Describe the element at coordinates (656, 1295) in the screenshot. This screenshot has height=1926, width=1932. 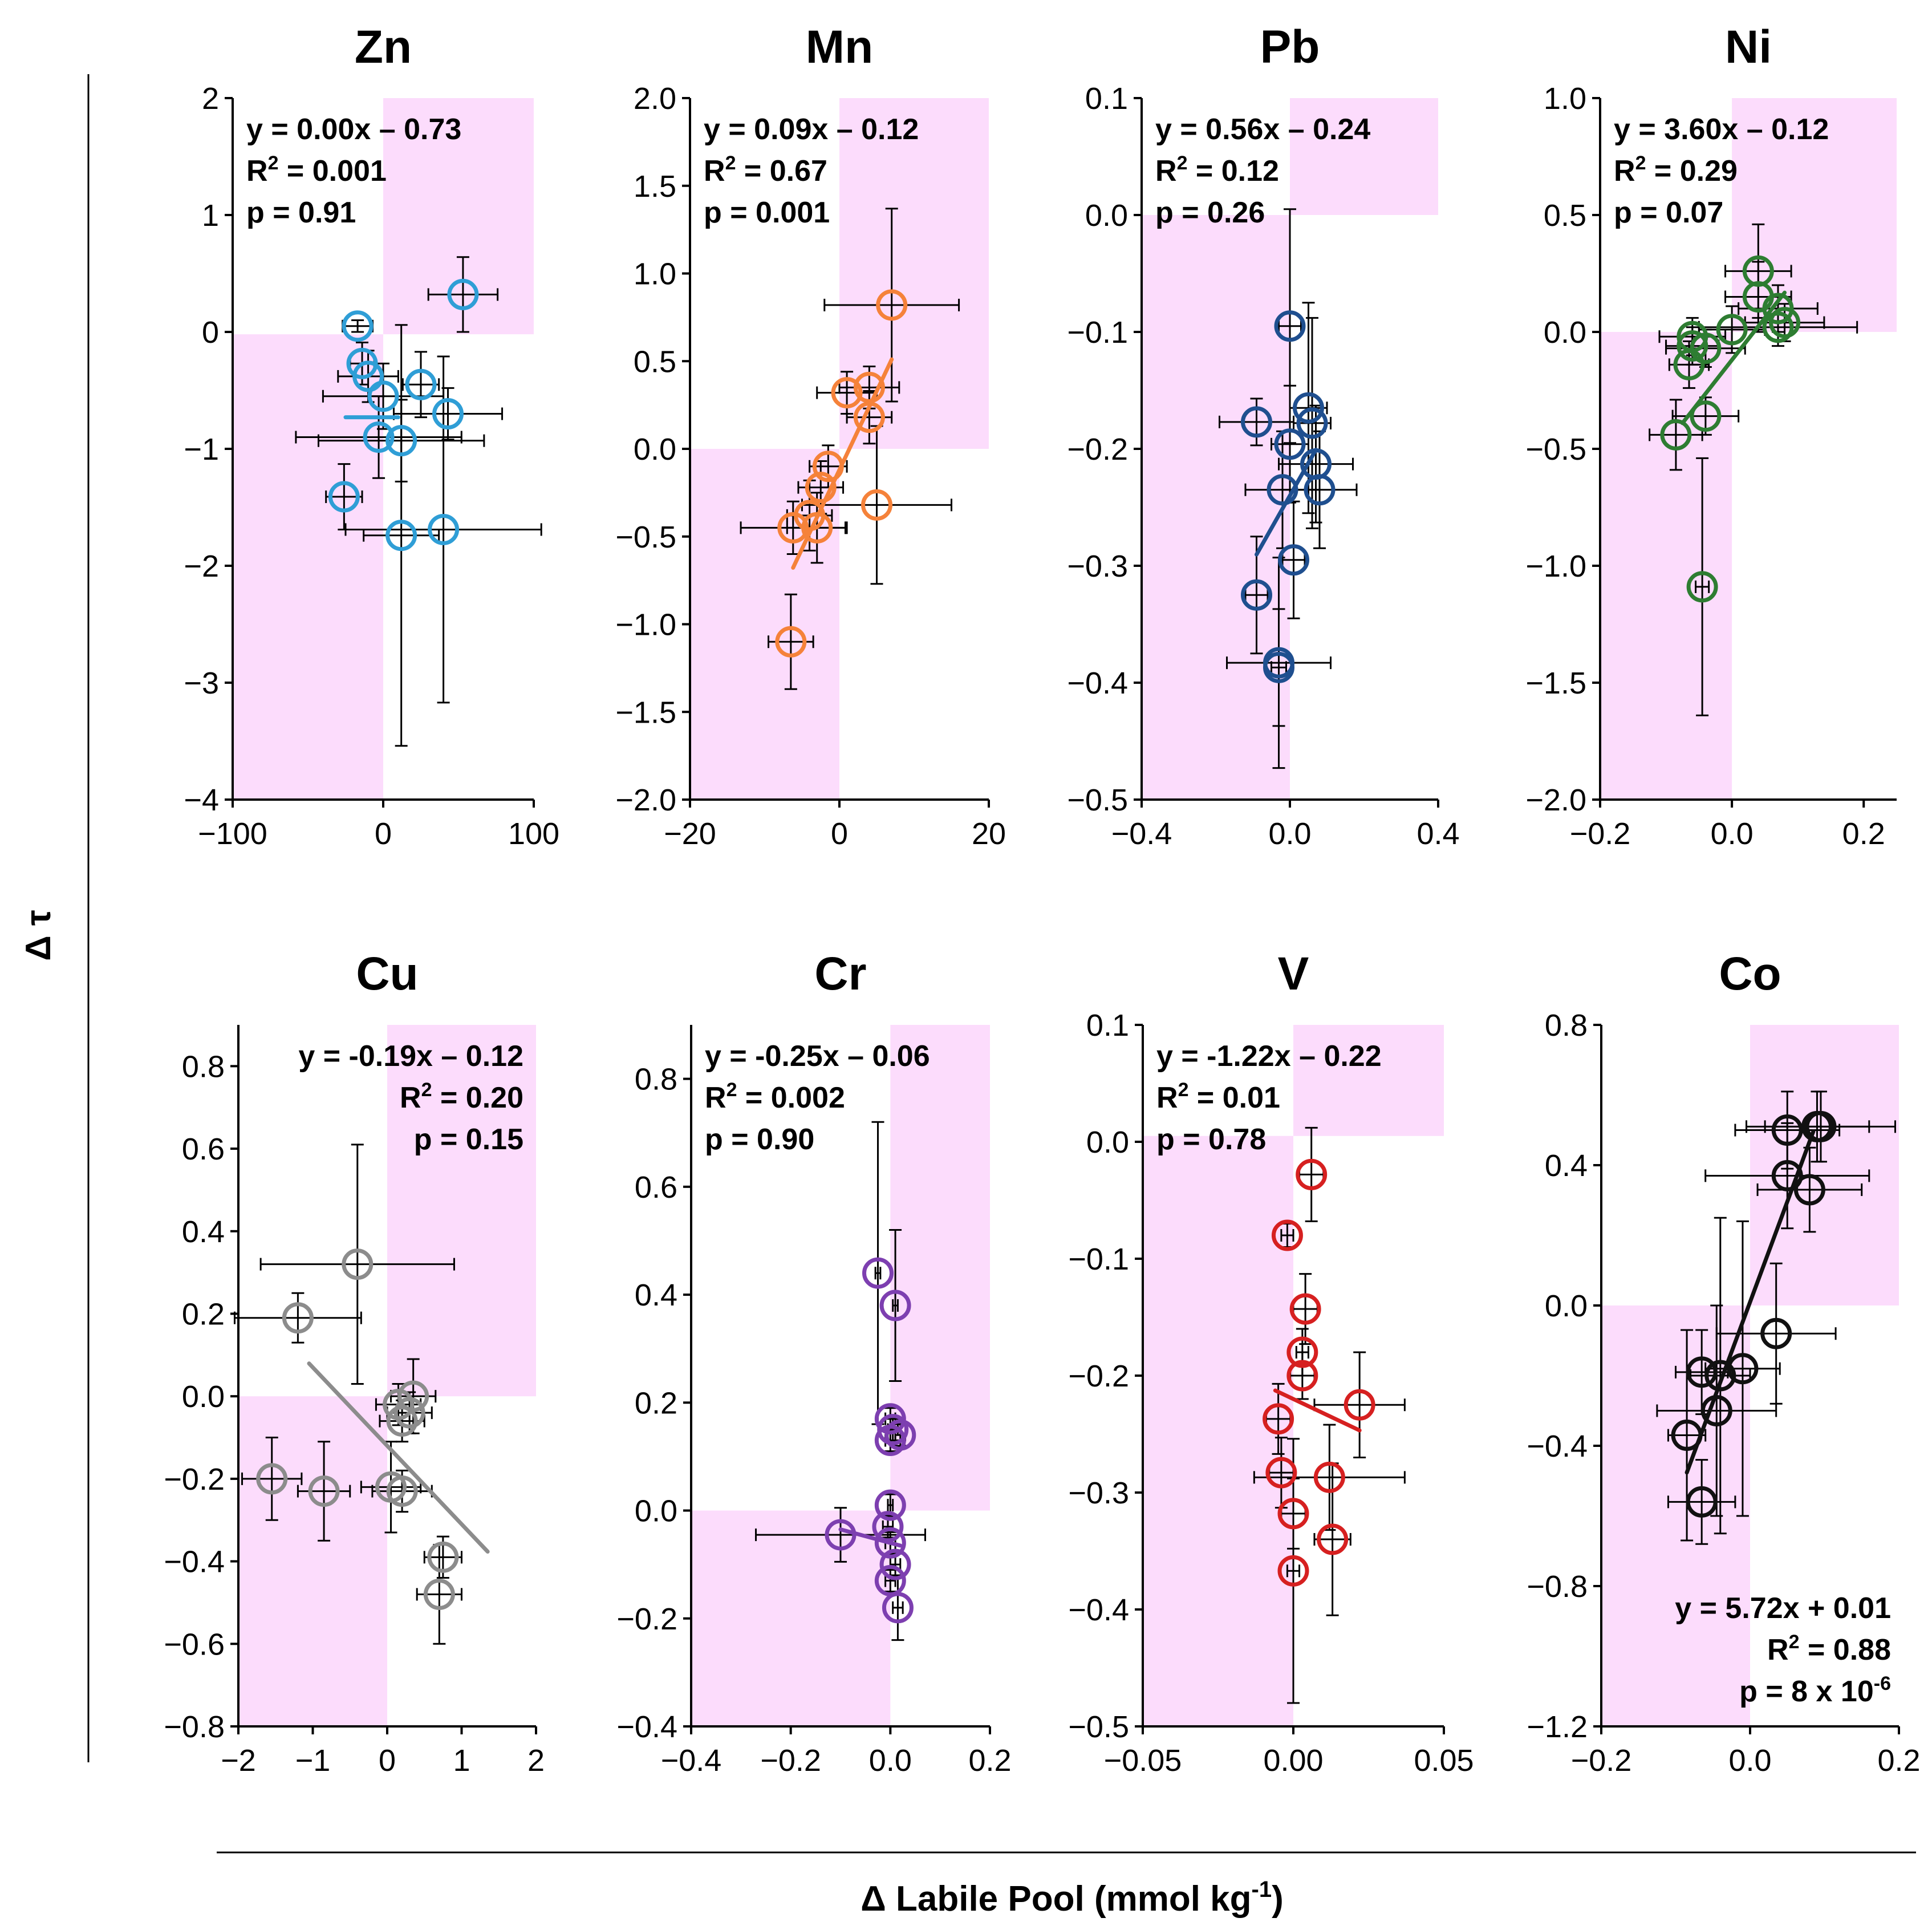
I see `cr-y-tick-label: 0.4` at that location.